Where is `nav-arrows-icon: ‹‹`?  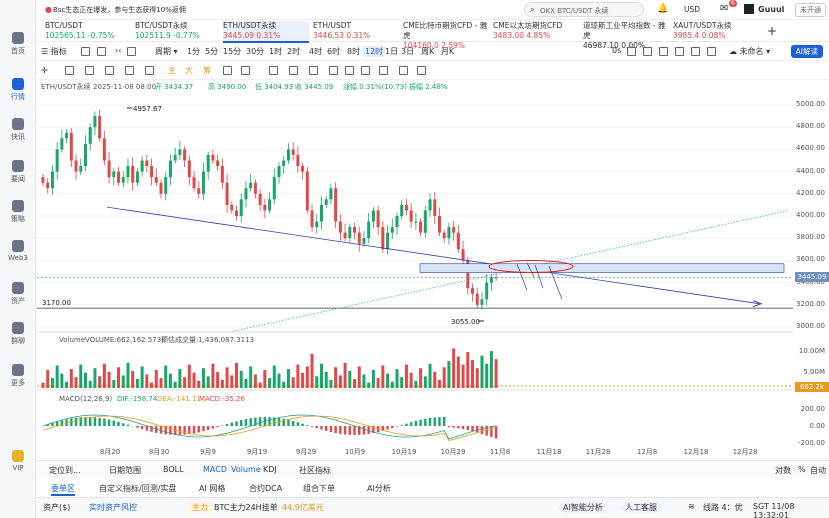 nav-arrows-icon: ‹‹ is located at coordinates (118, 50).